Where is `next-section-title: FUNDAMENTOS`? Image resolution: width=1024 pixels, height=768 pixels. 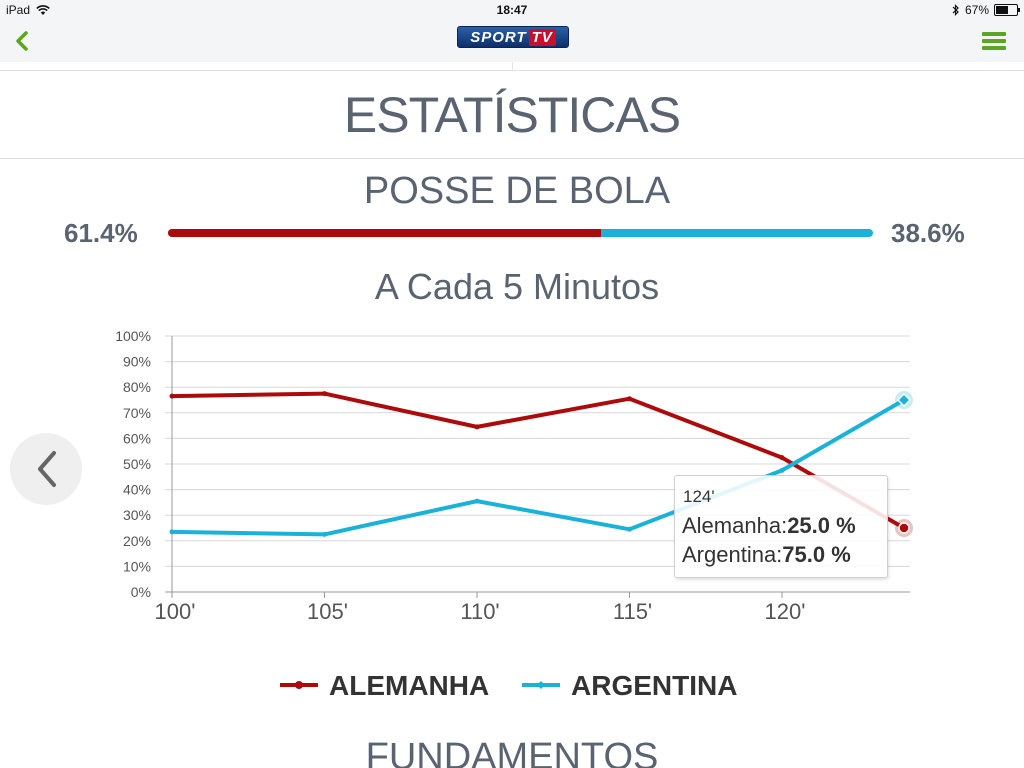
next-section-title: FUNDAMENTOS is located at coordinates (512, 750).